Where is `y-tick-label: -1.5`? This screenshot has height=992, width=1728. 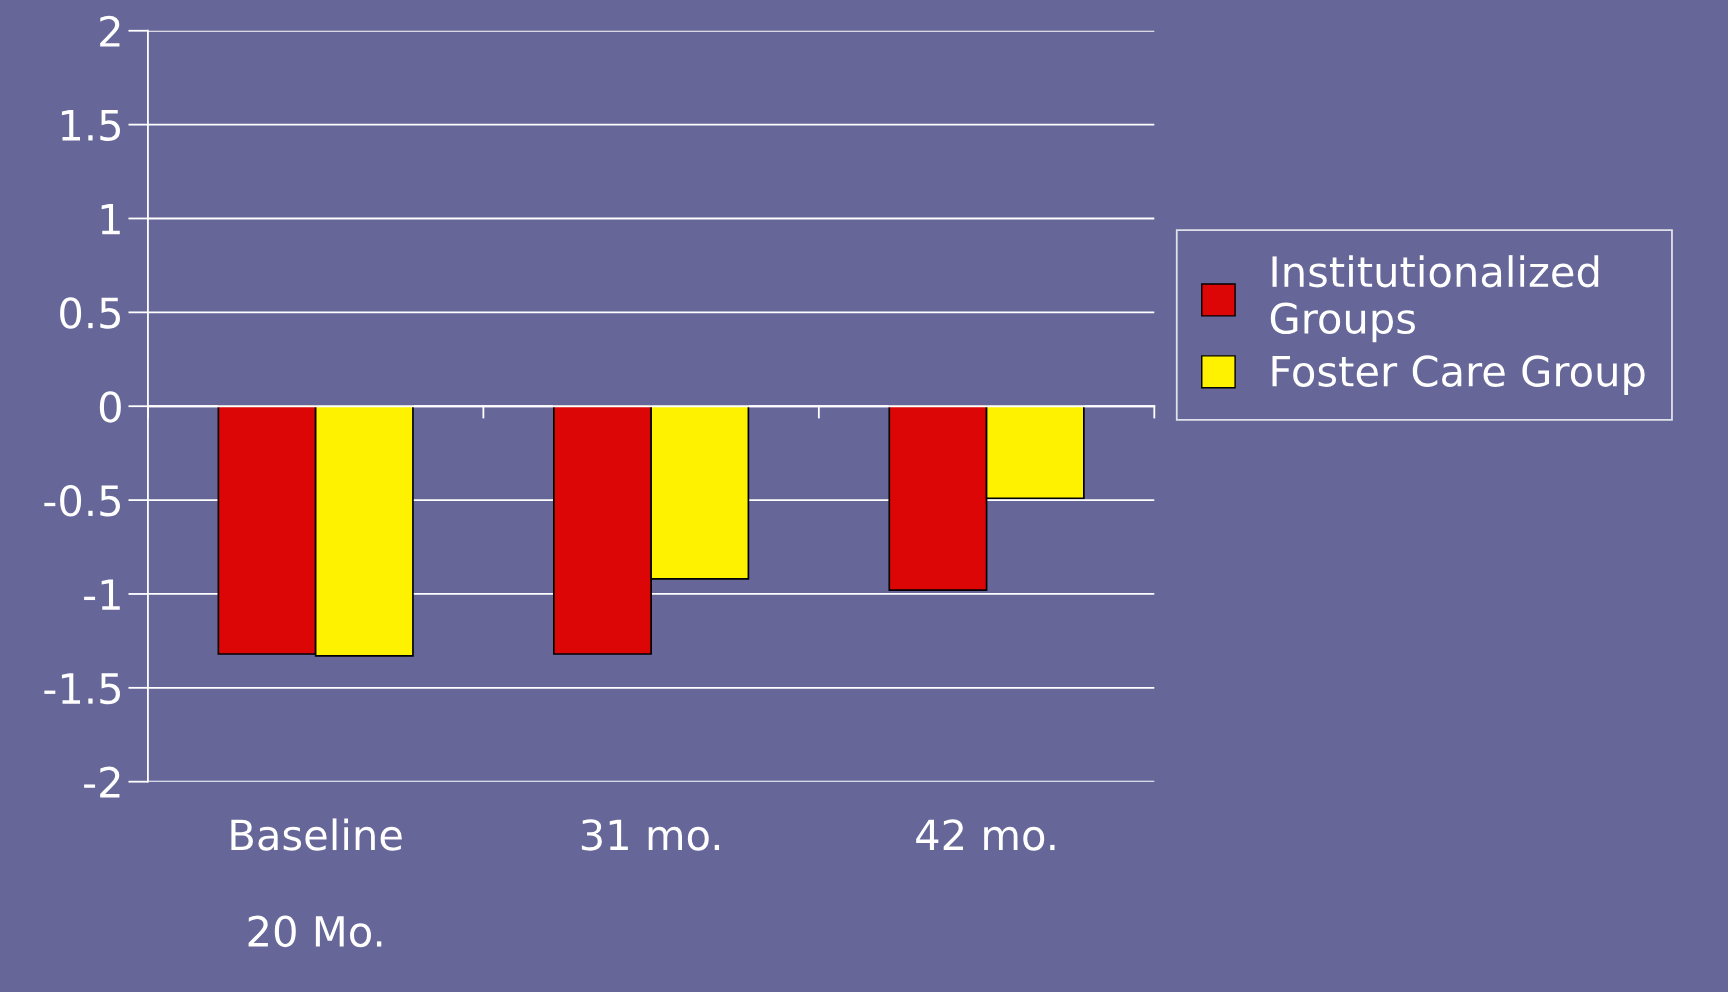
y-tick-label: -1.5 is located at coordinates (82, 689).